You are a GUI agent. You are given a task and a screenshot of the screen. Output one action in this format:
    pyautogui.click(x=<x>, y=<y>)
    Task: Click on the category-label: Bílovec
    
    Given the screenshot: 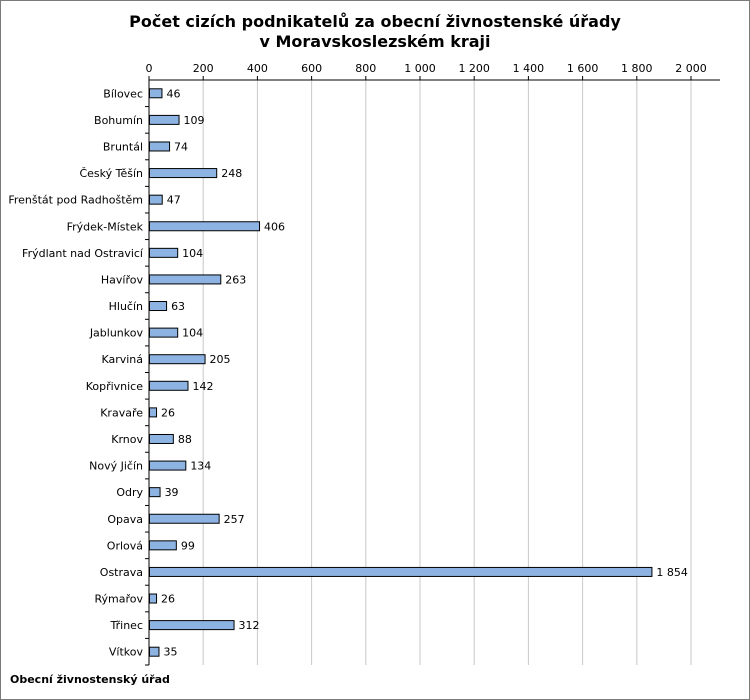 What is the action you would take?
    pyautogui.click(x=123, y=93)
    